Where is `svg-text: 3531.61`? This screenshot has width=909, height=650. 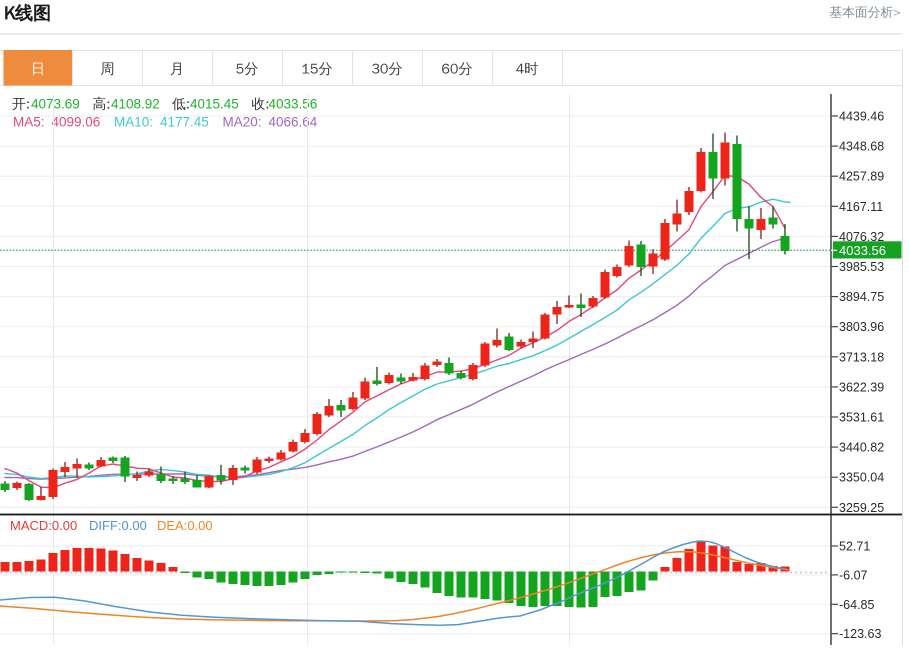
svg-text: 3531.61 is located at coordinates (861, 418).